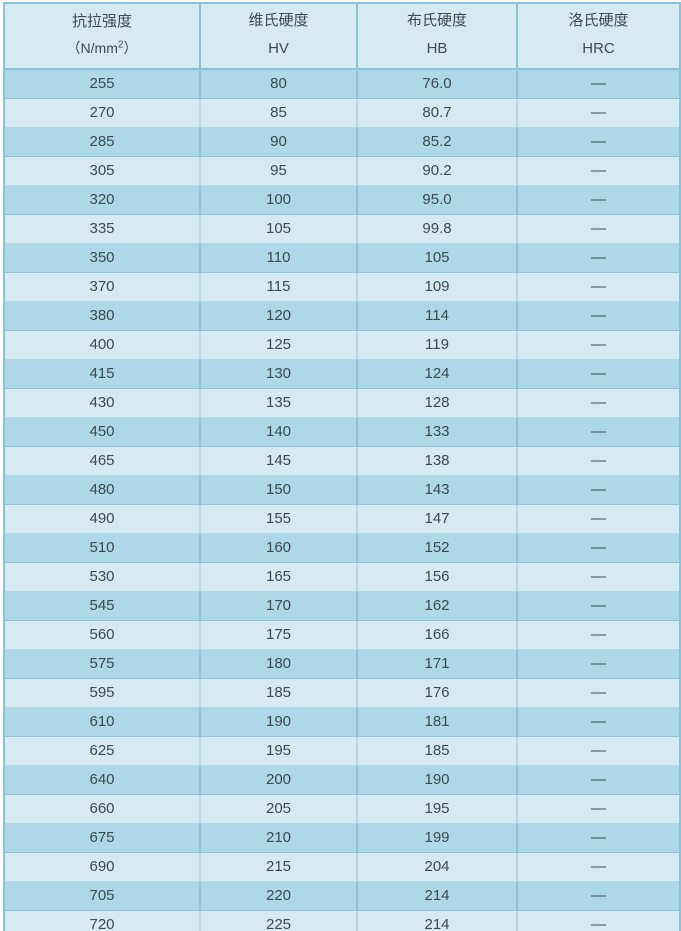 This screenshot has width=681, height=931. I want to click on unit-prefix: （N/mm, so click(92, 47).